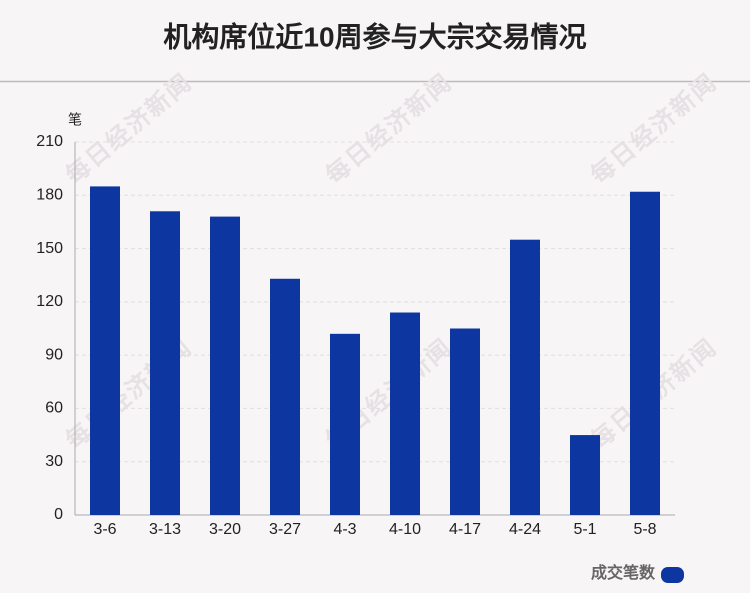 Image resolution: width=750 pixels, height=593 pixels. Describe the element at coordinates (54, 408) in the screenshot. I see `y-tick-label: 60` at that location.